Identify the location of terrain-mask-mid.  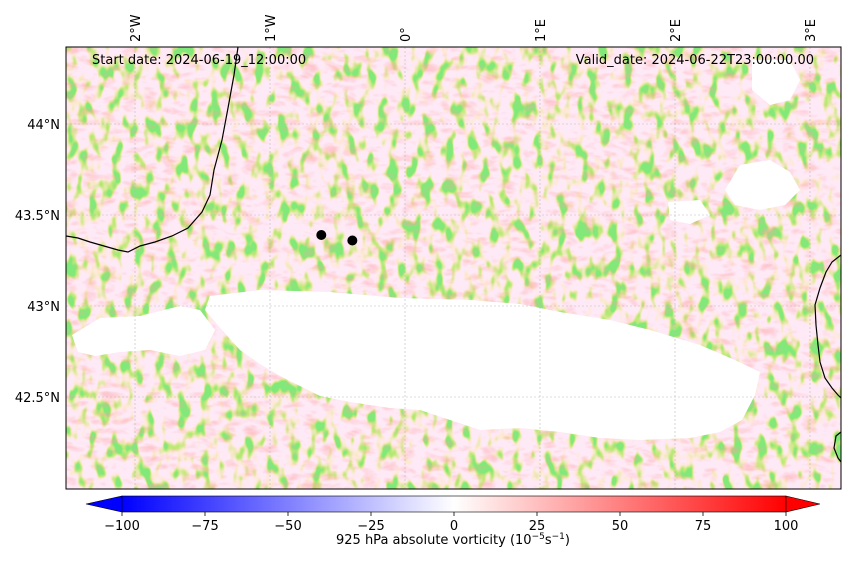
(689, 212).